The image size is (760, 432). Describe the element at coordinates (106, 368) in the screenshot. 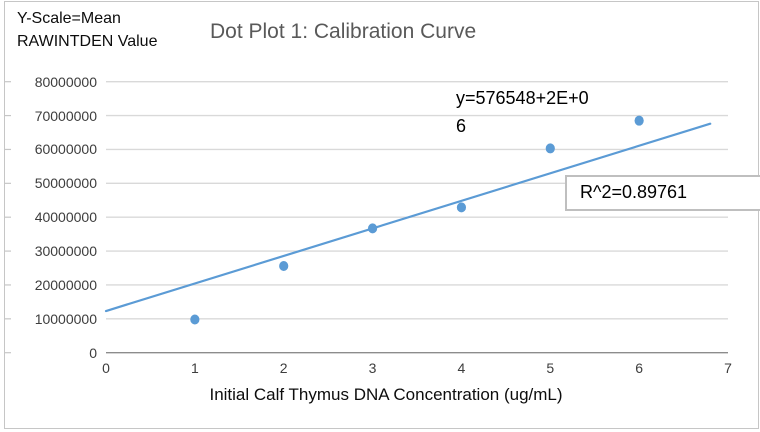

I see `x-tick-label-0: 0` at that location.